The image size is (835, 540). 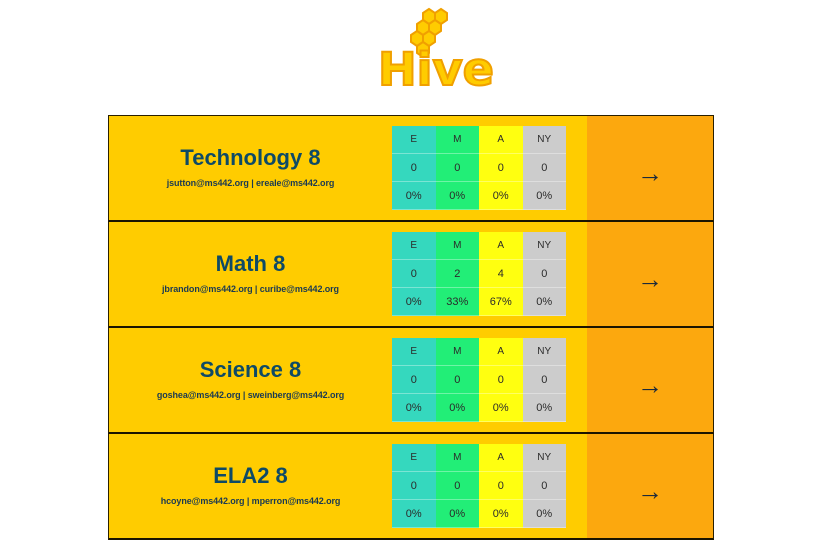 I want to click on teacher-emails: jbrandon@ms442.org | curibe@ms442.org, so click(x=250, y=288).